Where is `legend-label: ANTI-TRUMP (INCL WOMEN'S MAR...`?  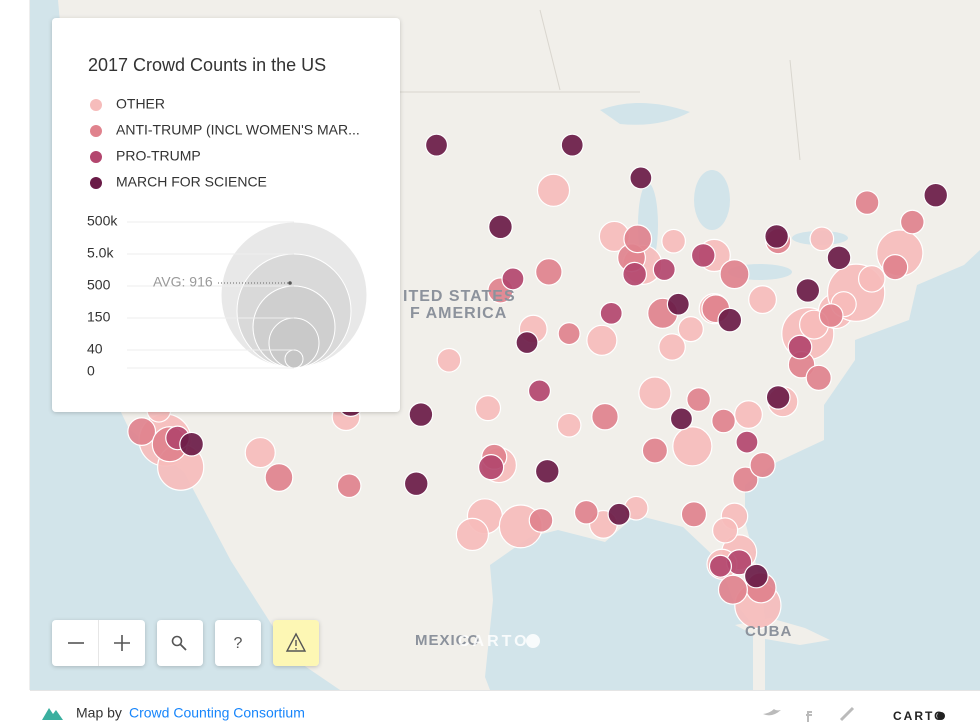 legend-label: ANTI-TRUMP (INCL WOMEN'S MAR... is located at coordinates (238, 130).